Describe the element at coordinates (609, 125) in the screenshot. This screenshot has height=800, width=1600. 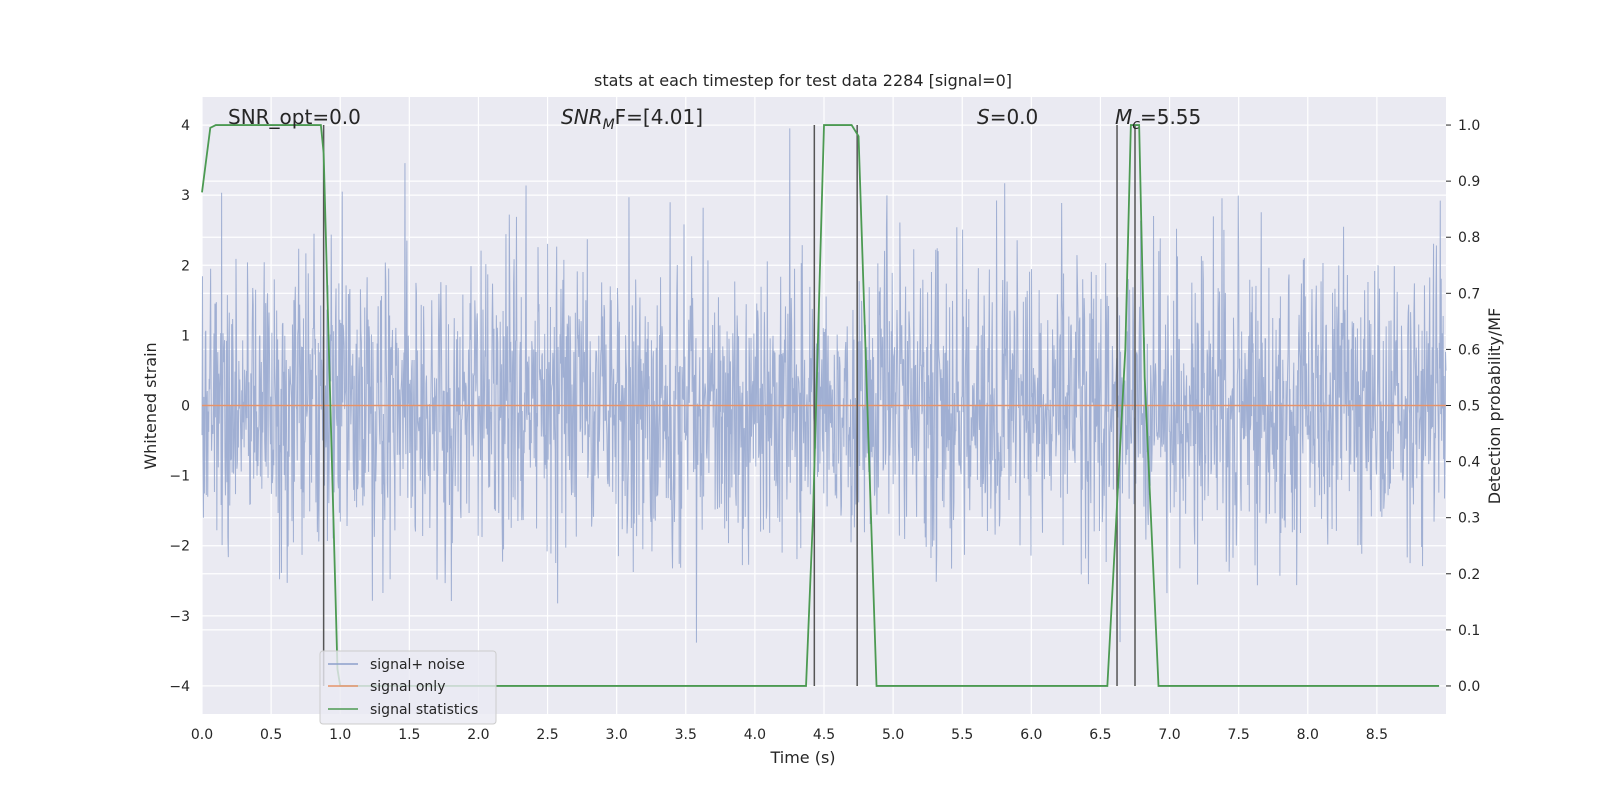
I see `snr-mf-sub: M` at that location.